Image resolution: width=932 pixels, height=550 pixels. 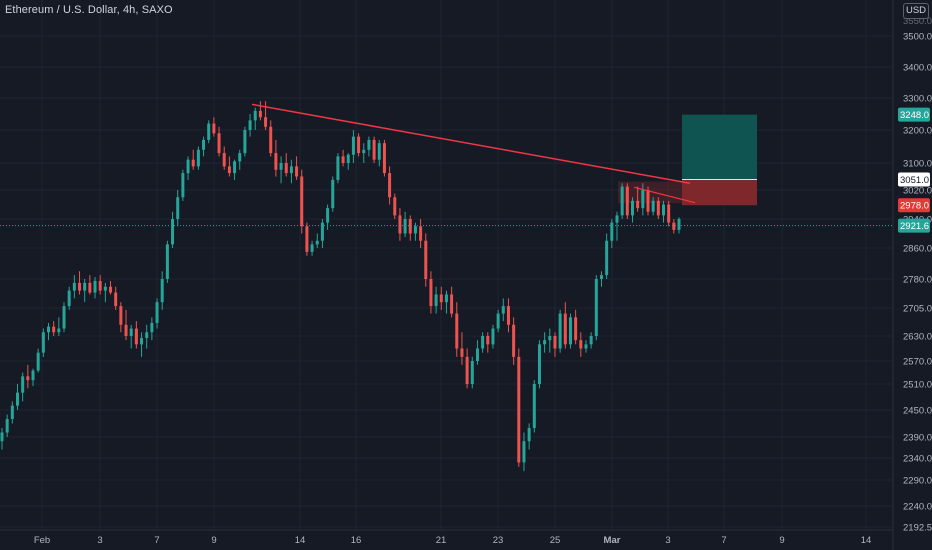 I want to click on projection-line, so click(x=664, y=195).